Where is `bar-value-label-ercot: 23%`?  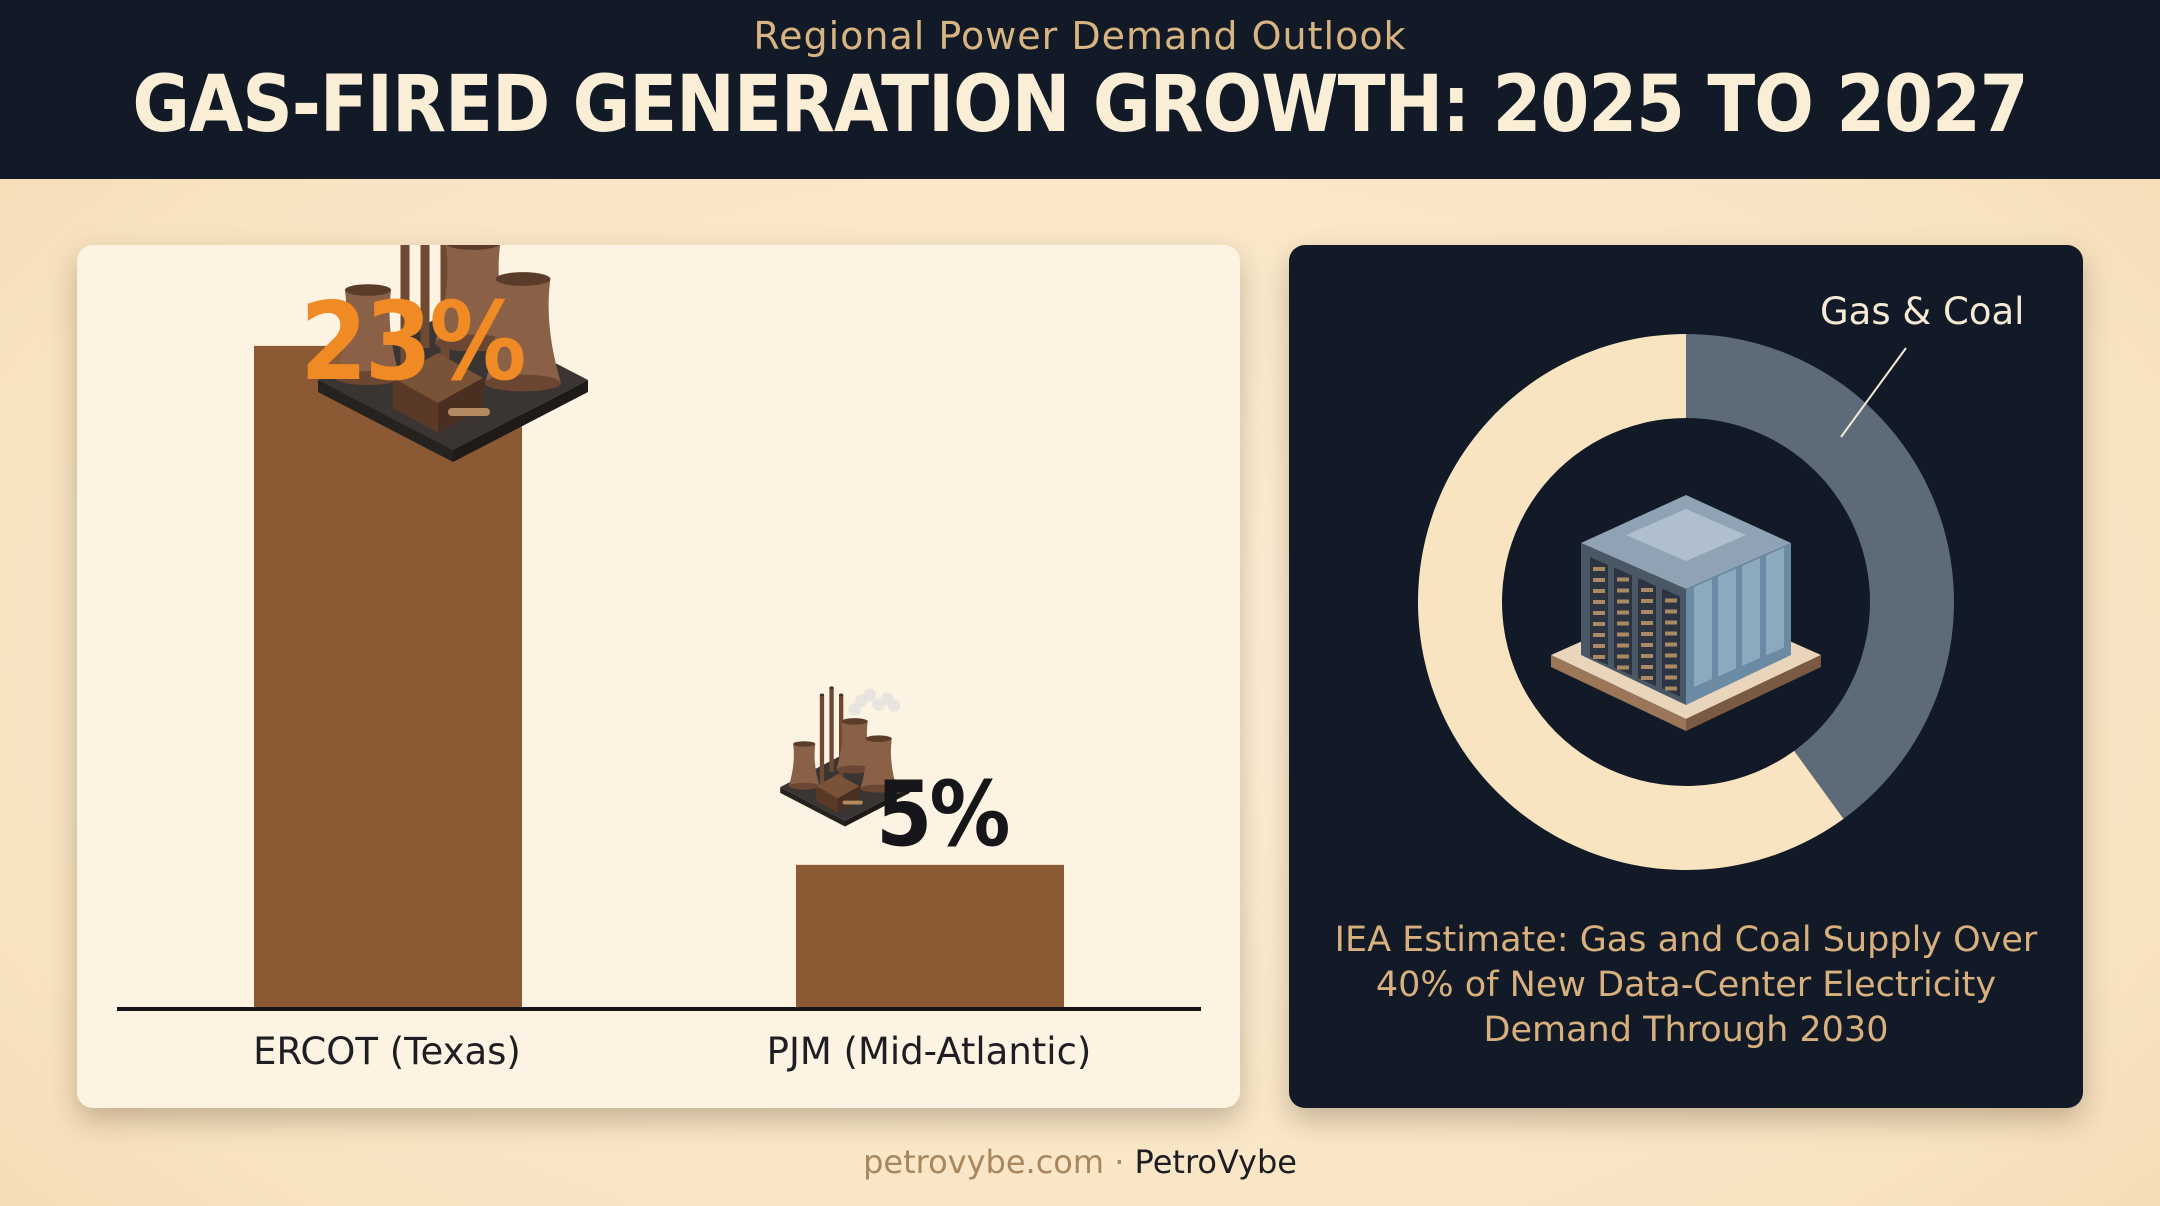 bar-value-label-ercot: 23% is located at coordinates (413, 342).